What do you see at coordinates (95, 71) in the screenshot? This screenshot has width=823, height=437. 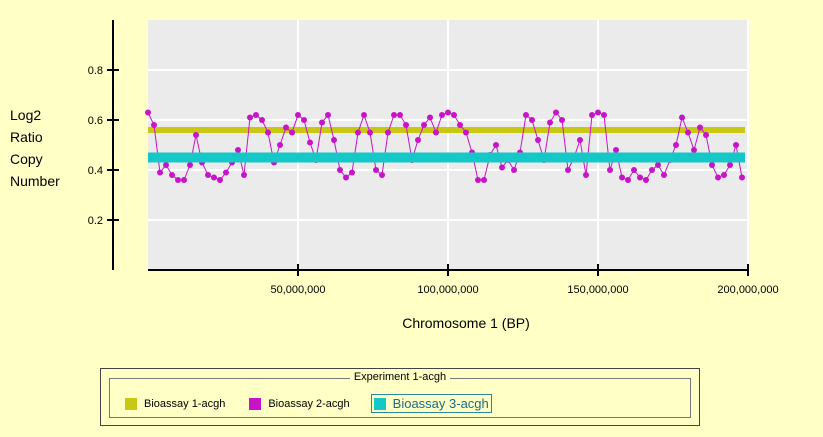 I see `y-tick-label: 0.8` at bounding box center [95, 71].